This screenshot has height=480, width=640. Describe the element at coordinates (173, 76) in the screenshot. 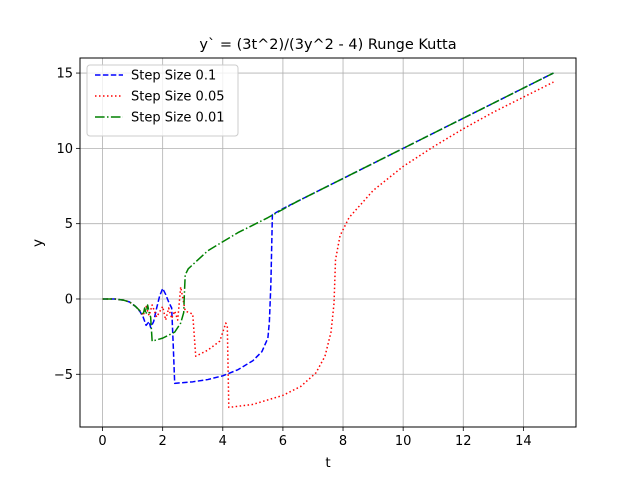

I see `legend-label: Step Size 0.1` at that location.